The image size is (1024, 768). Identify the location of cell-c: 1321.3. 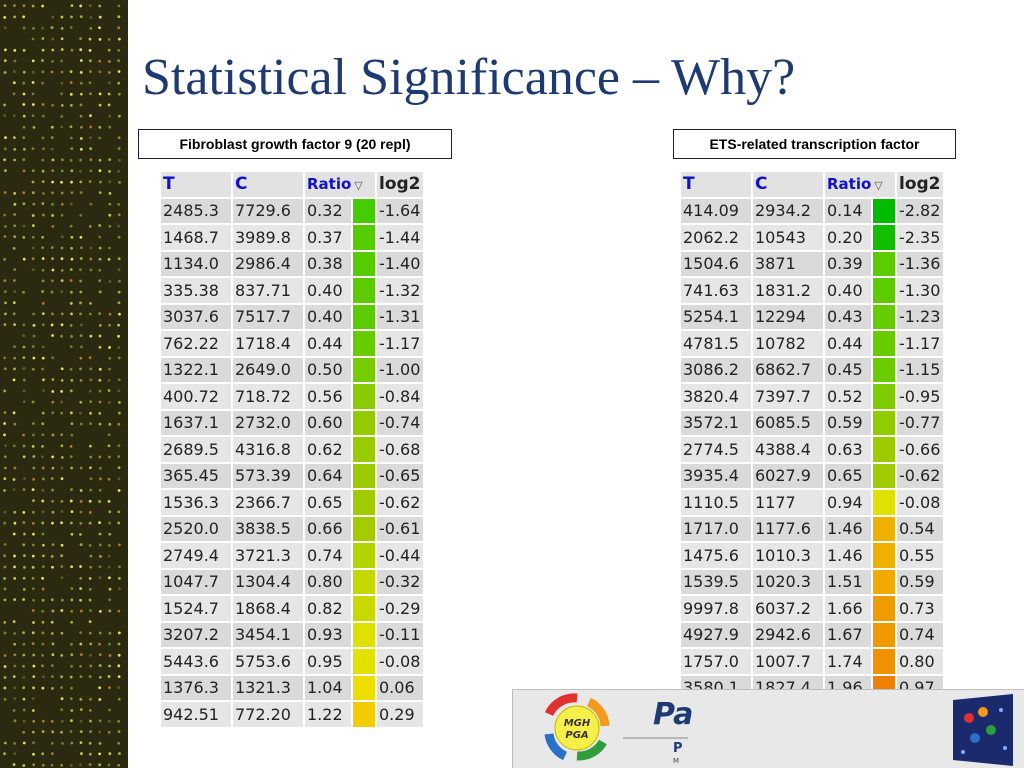
(268, 687).